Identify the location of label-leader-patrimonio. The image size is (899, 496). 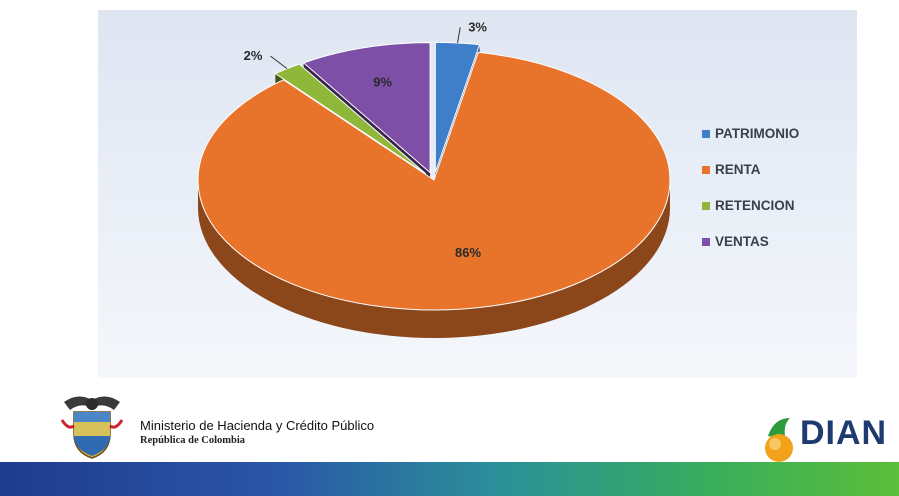
(459, 35).